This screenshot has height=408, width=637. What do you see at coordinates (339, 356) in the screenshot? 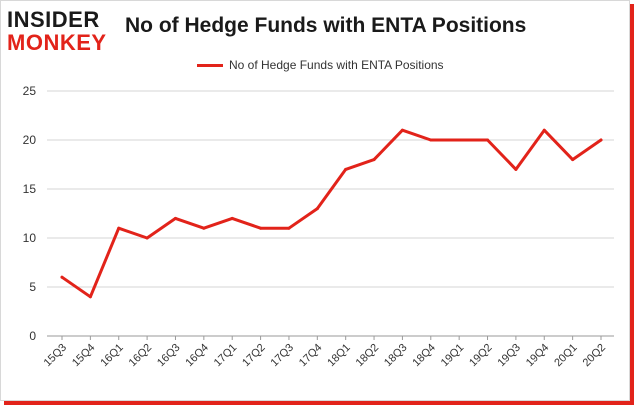
I see `x-tick-label: 18Q1` at bounding box center [339, 356].